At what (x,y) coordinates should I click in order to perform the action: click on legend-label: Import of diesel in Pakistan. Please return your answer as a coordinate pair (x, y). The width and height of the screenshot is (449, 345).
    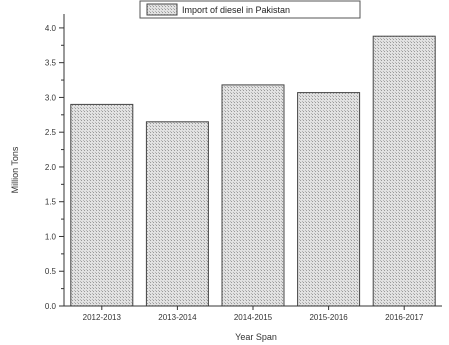
    Looking at the image, I should click on (236, 10).